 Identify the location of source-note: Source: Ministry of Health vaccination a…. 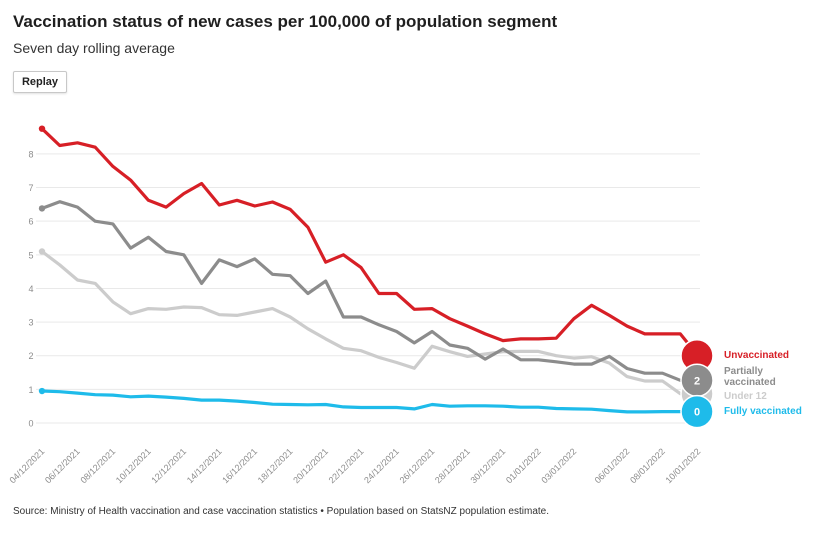
(281, 511).